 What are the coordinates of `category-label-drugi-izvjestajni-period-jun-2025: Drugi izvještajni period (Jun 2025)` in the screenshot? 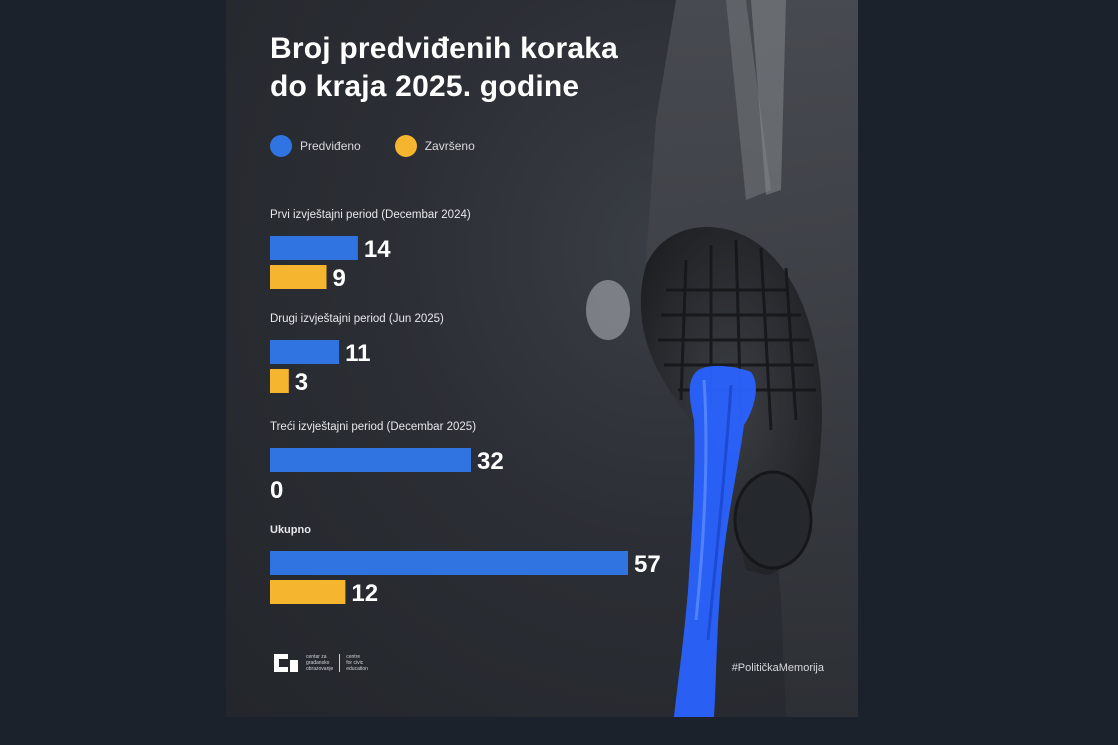 It's located at (357, 319).